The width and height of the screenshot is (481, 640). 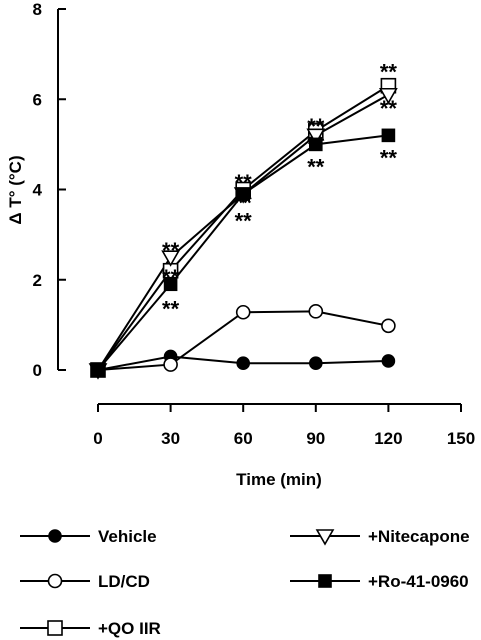 I want to click on y-axis-label: Δ T° (°C), so click(x=15, y=189).